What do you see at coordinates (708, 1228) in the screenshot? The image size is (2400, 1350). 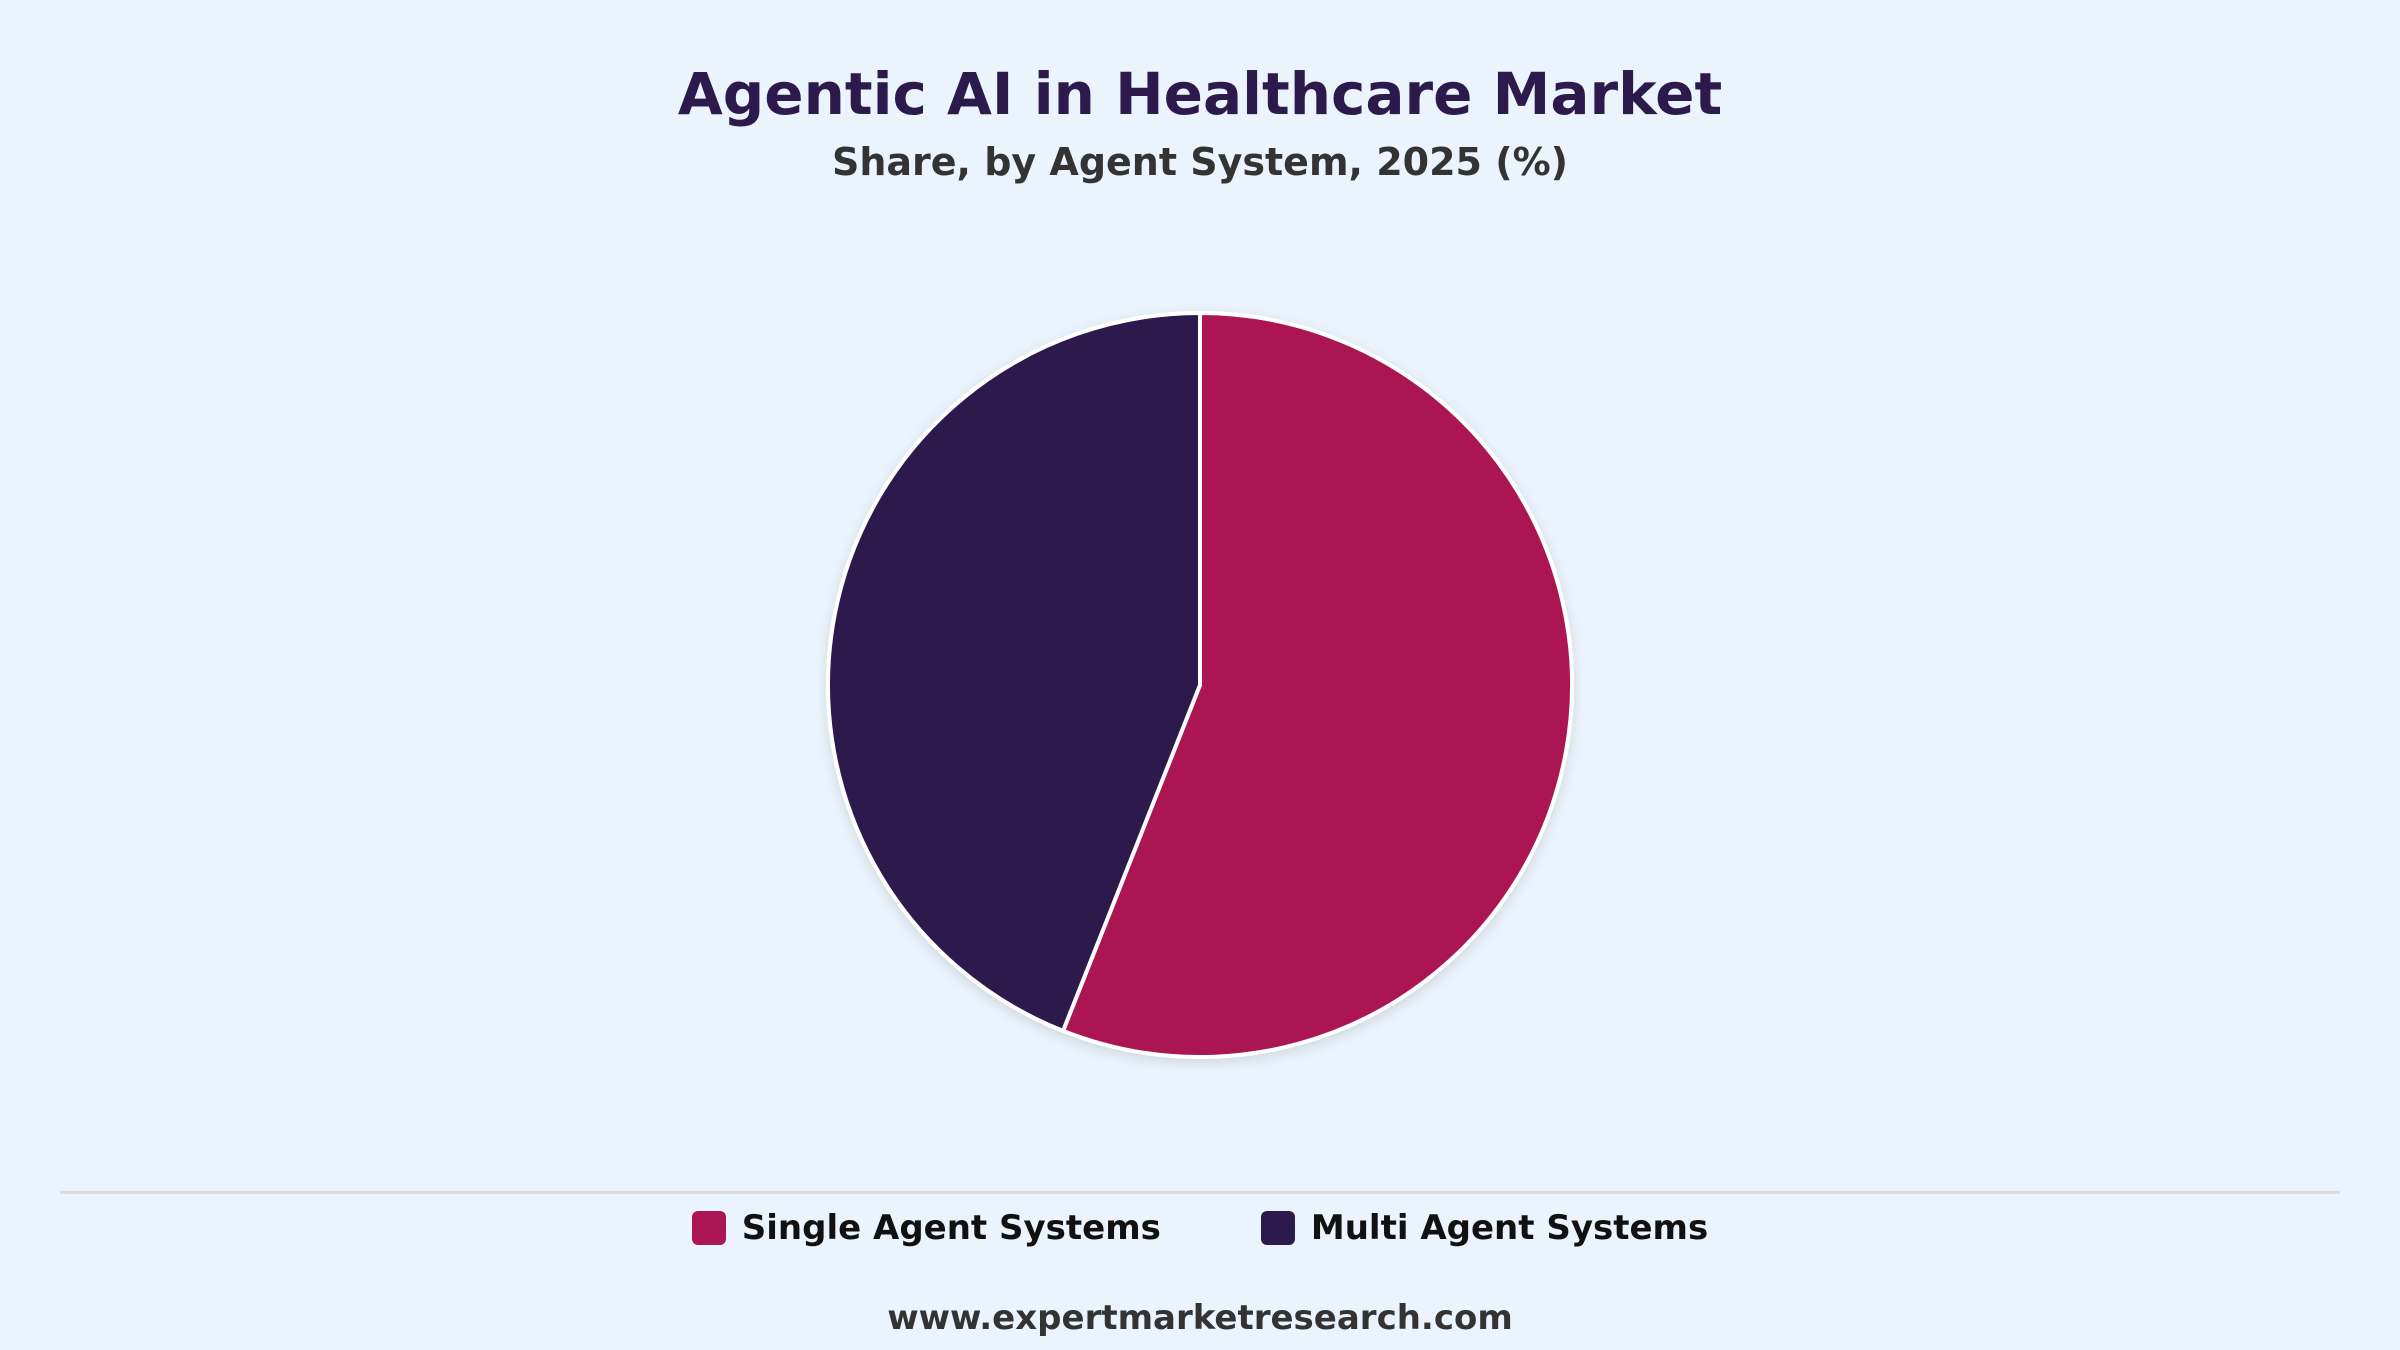 I see `legend-swatch-single-agent` at bounding box center [708, 1228].